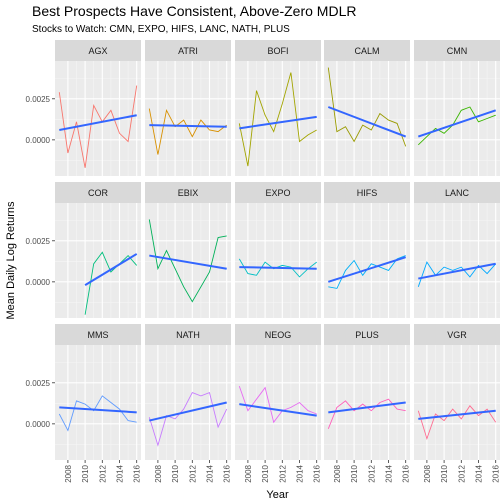 This screenshot has width=504, height=504. What do you see at coordinates (11, 260) in the screenshot?
I see `y-axis-title: Mean Daily Log Returns` at bounding box center [11, 260].